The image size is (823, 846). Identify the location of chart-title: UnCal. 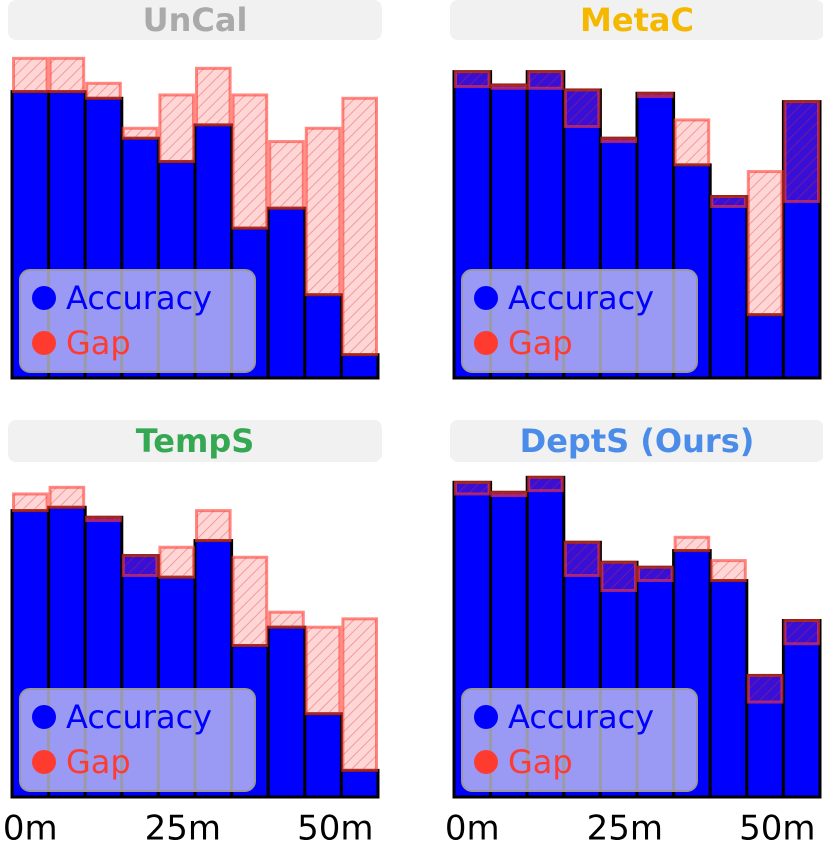
(195, 20).